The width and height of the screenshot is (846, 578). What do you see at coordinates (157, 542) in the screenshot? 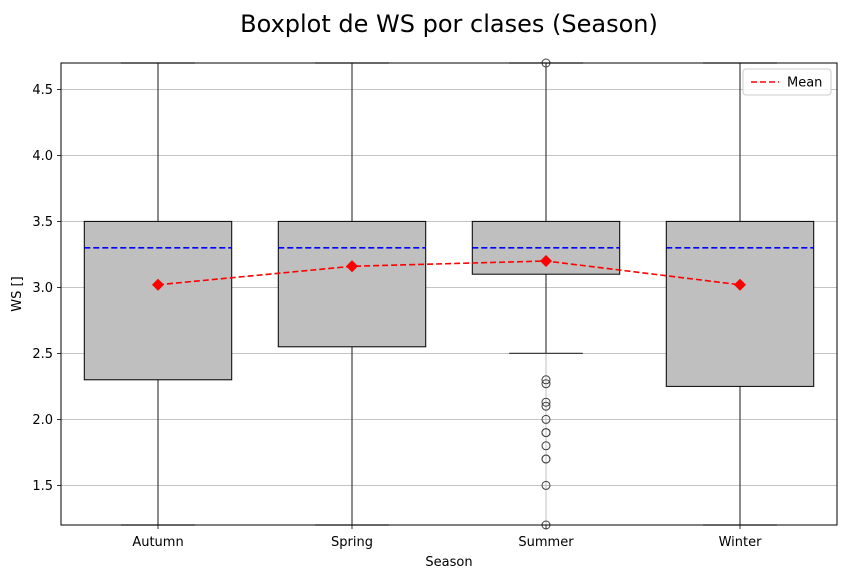
I see `x-tick-label: Autumn` at bounding box center [157, 542].